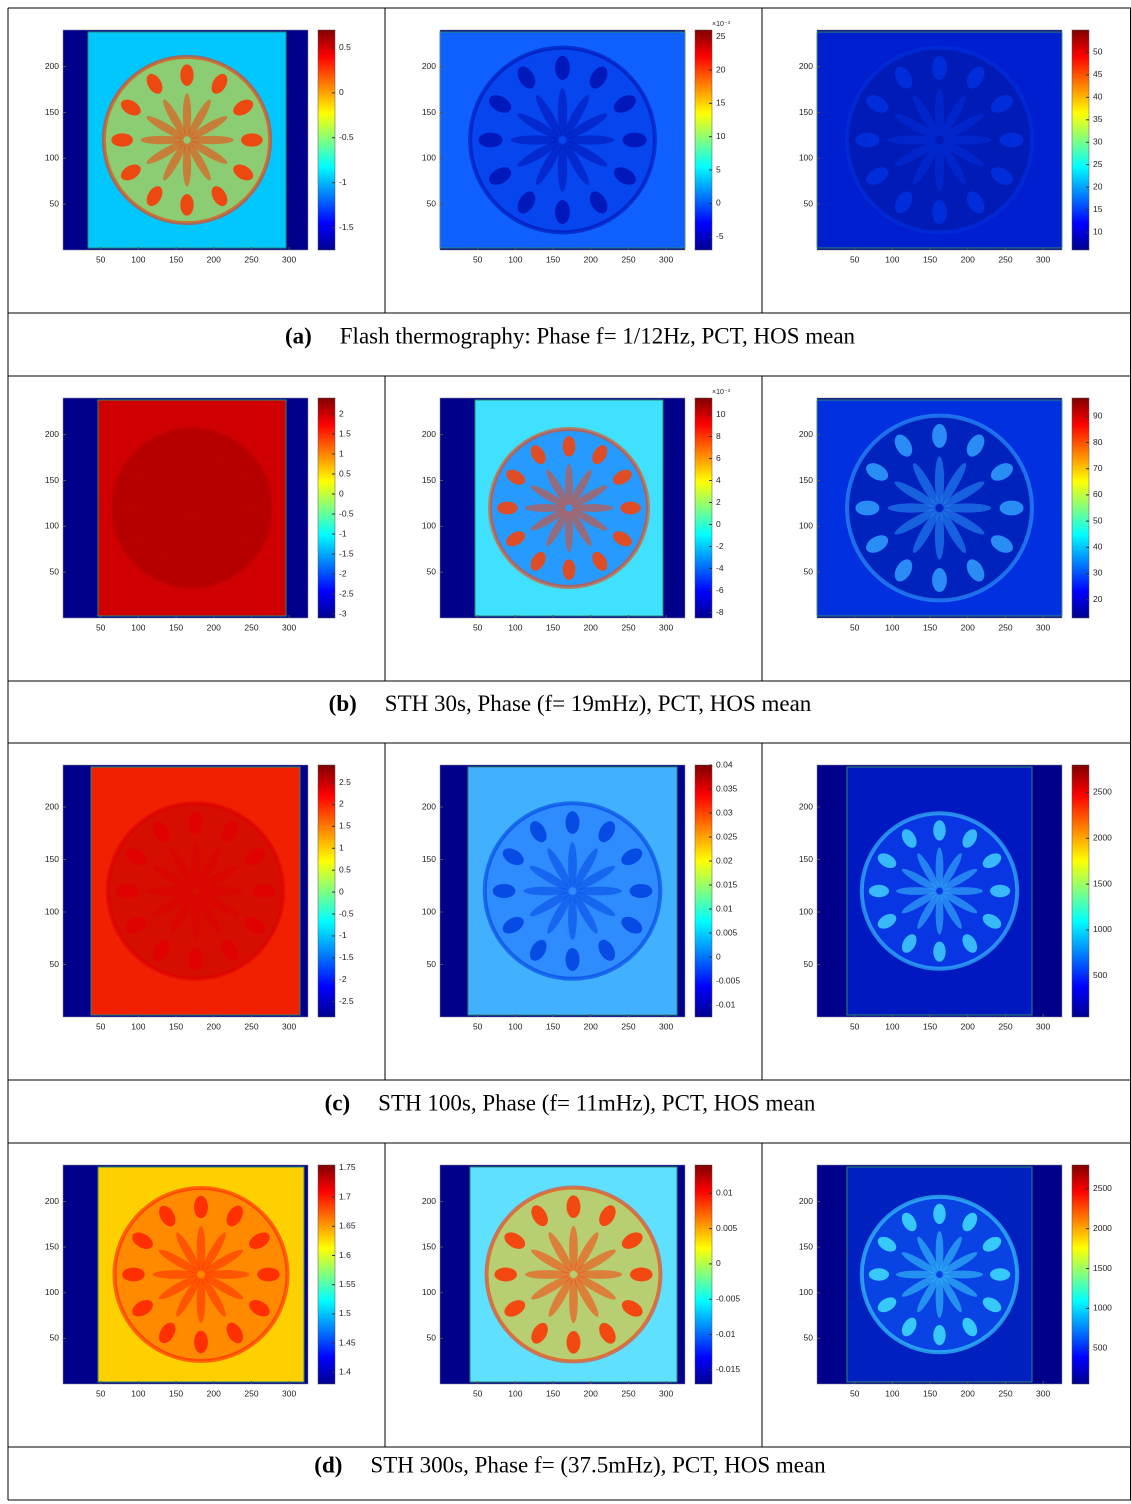  What do you see at coordinates (1098, 164) in the screenshot?
I see `colorbar-tick-label: 25` at bounding box center [1098, 164].